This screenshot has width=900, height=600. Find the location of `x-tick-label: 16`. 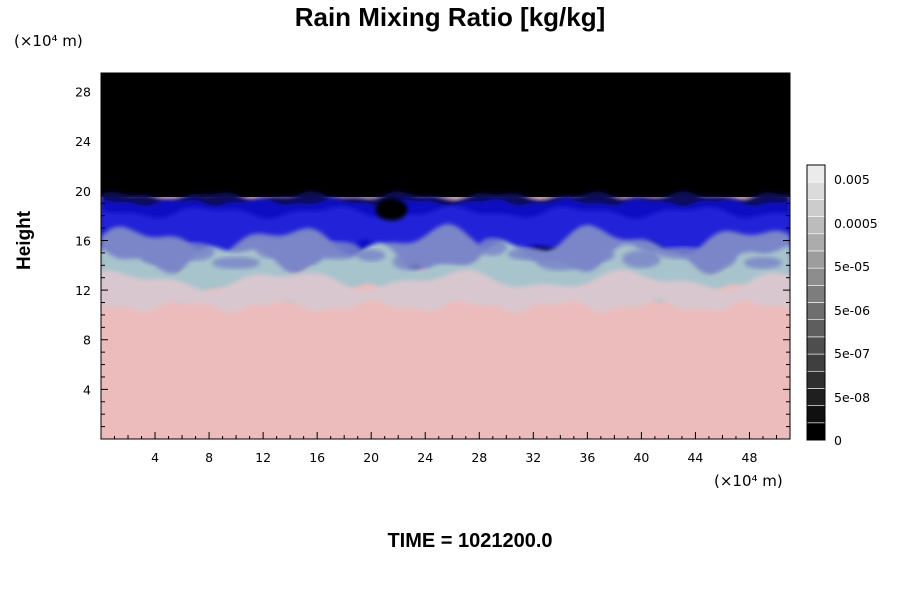

x-tick-label: 16 is located at coordinates (317, 457).